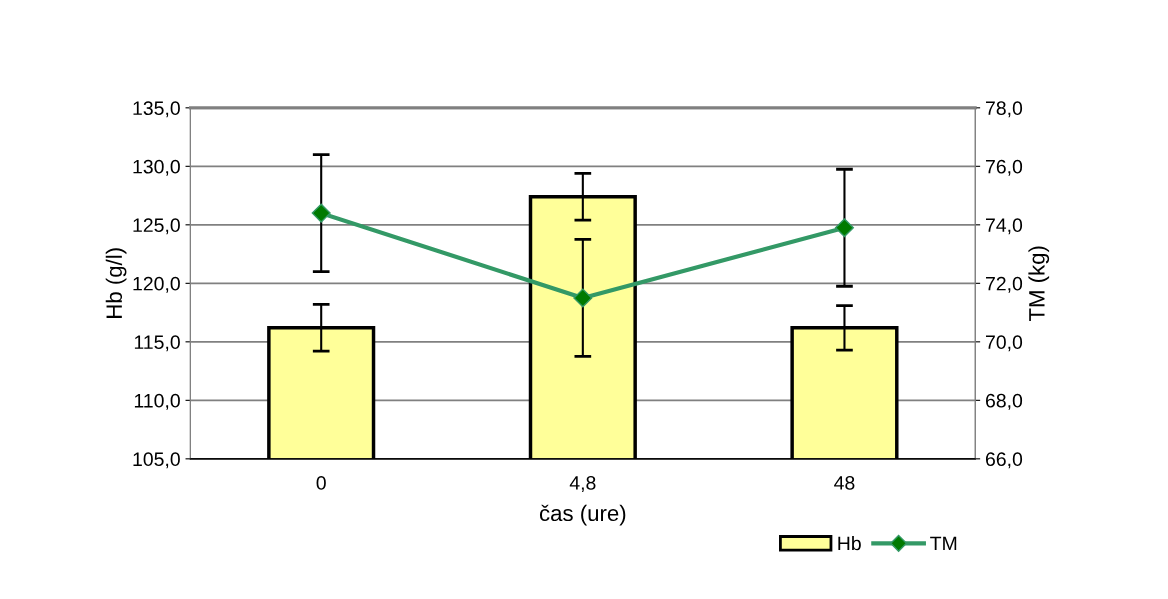 Image resolution: width=1168 pixels, height=599 pixels. I want to click on x-tick-label: 48, so click(844, 483).